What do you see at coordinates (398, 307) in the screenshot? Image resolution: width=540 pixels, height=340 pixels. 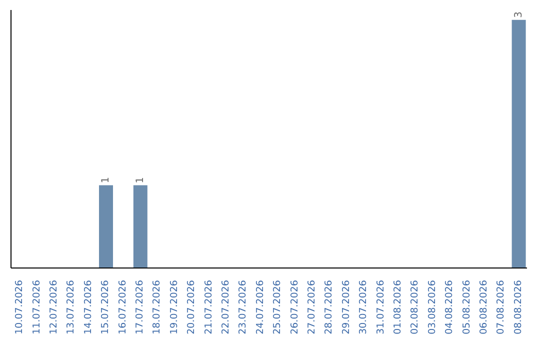 I see `x-tick-label: 01.08.2026` at bounding box center [398, 307].